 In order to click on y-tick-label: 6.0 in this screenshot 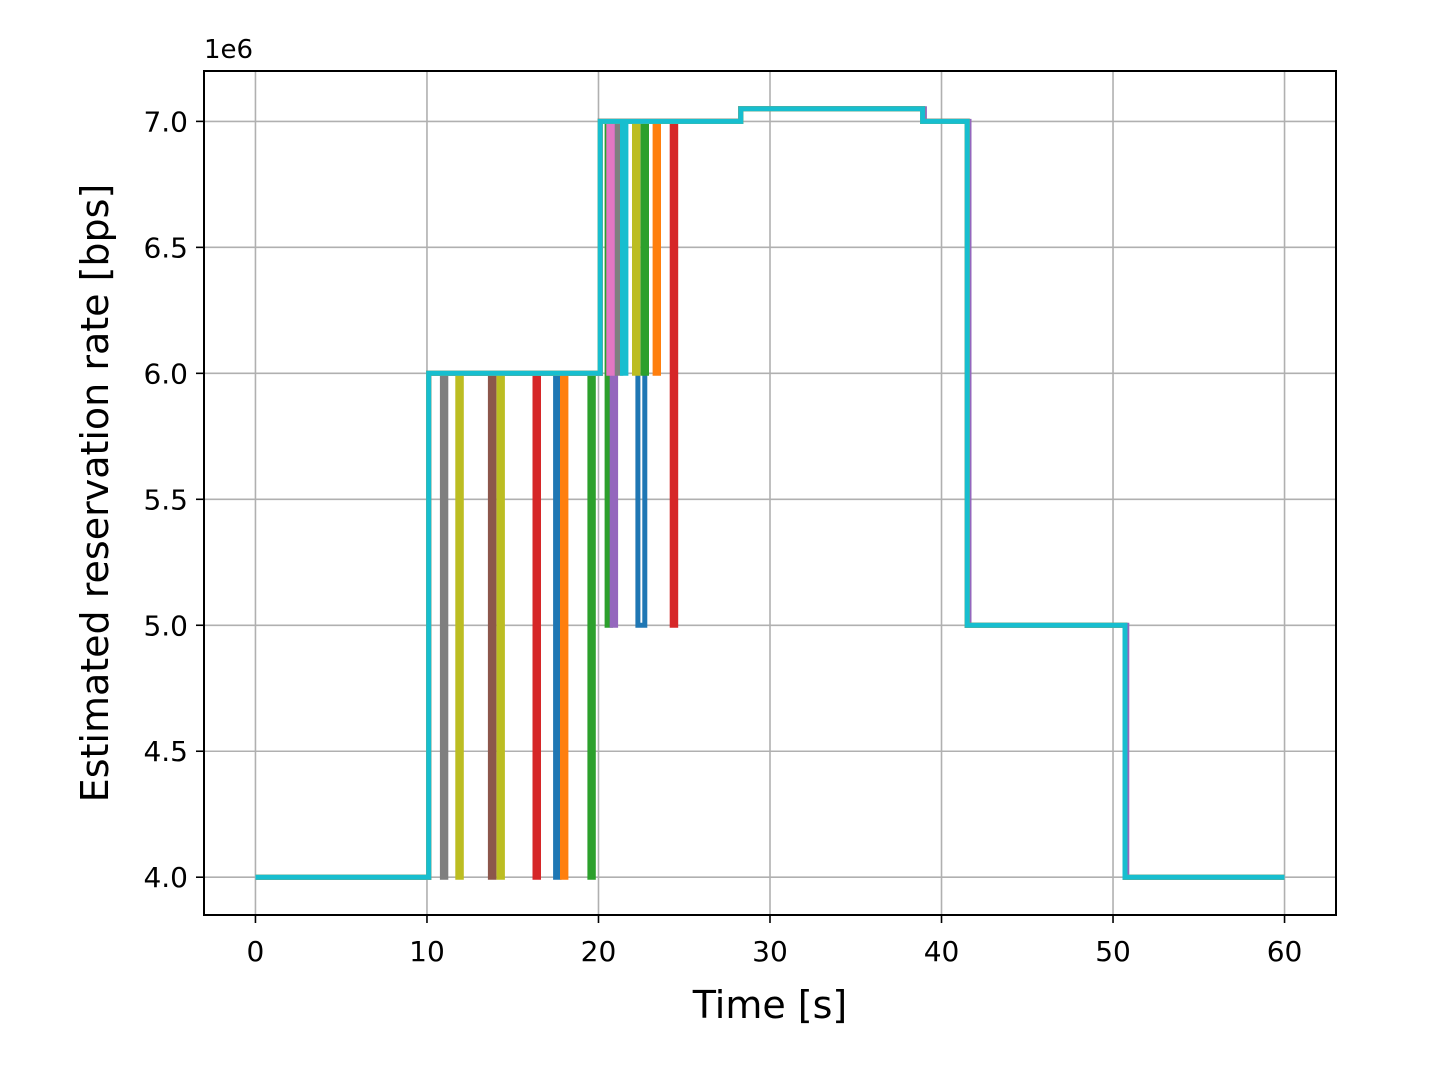, I will do `click(165, 373)`.